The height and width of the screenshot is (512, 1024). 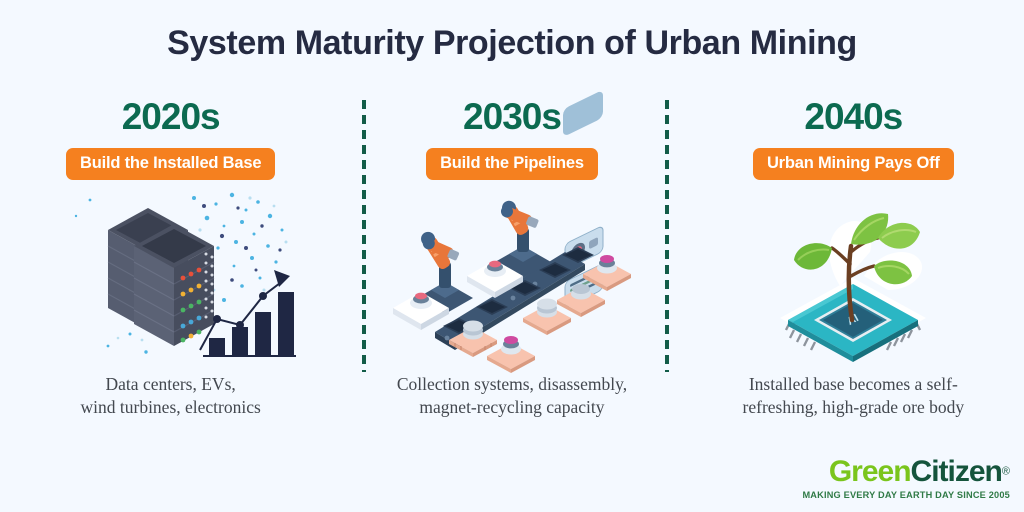 What do you see at coordinates (853, 116) in the screenshot?
I see `decade-label-2040s: 2040s` at bounding box center [853, 116].